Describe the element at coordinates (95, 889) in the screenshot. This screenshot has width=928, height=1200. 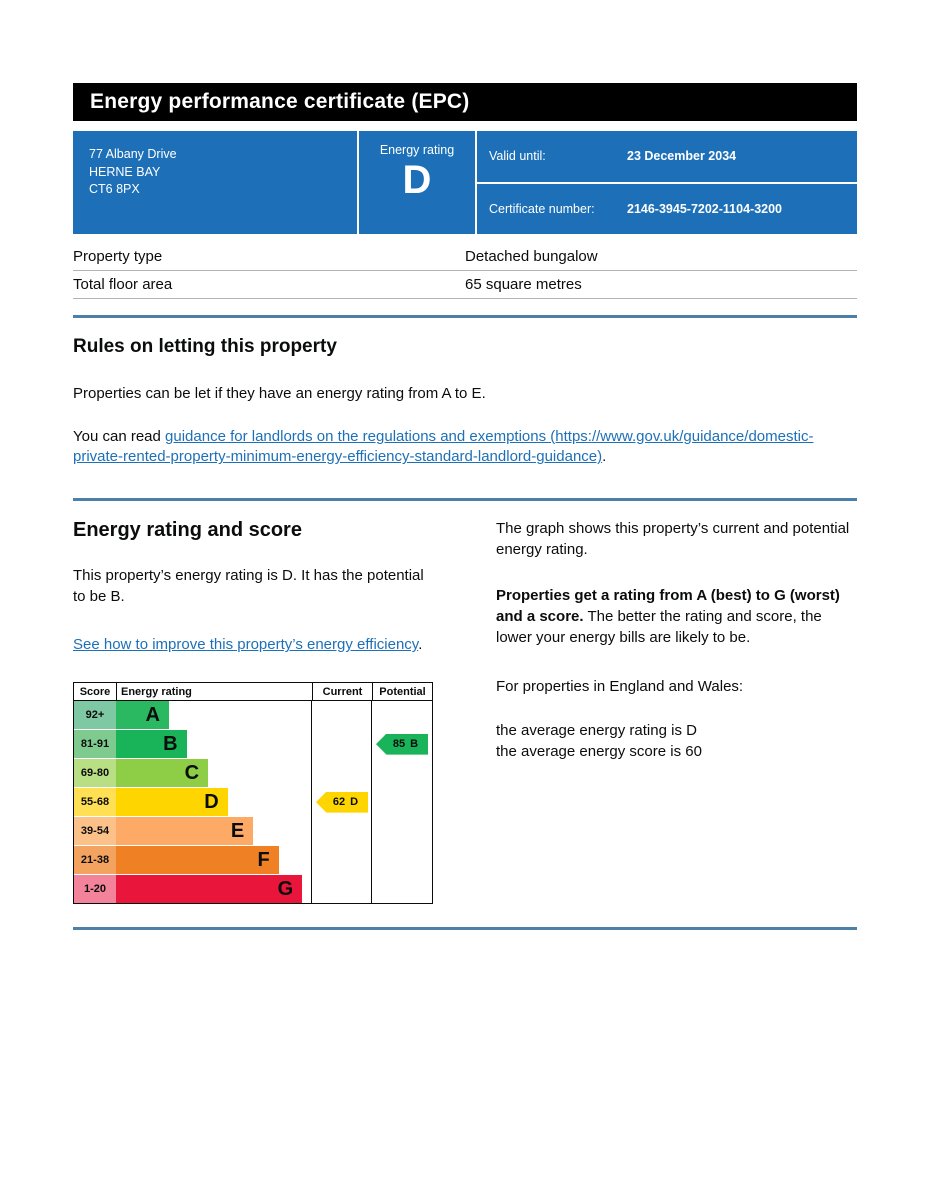
I see `band-score-range: 1-20` at that location.